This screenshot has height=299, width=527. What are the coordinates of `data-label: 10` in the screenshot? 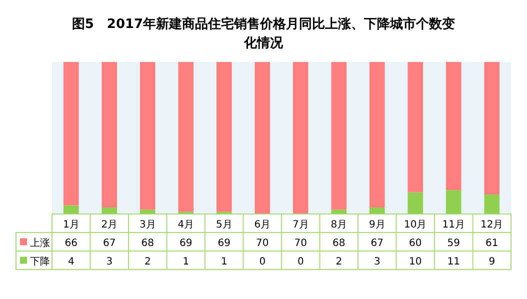 It's located at (415, 262).